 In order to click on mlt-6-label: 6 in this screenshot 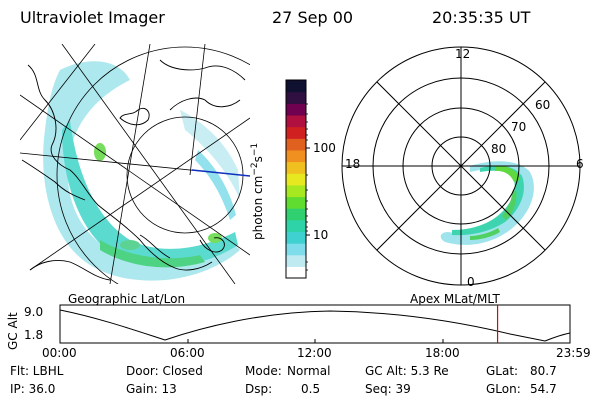, I will do `click(580, 164)`.